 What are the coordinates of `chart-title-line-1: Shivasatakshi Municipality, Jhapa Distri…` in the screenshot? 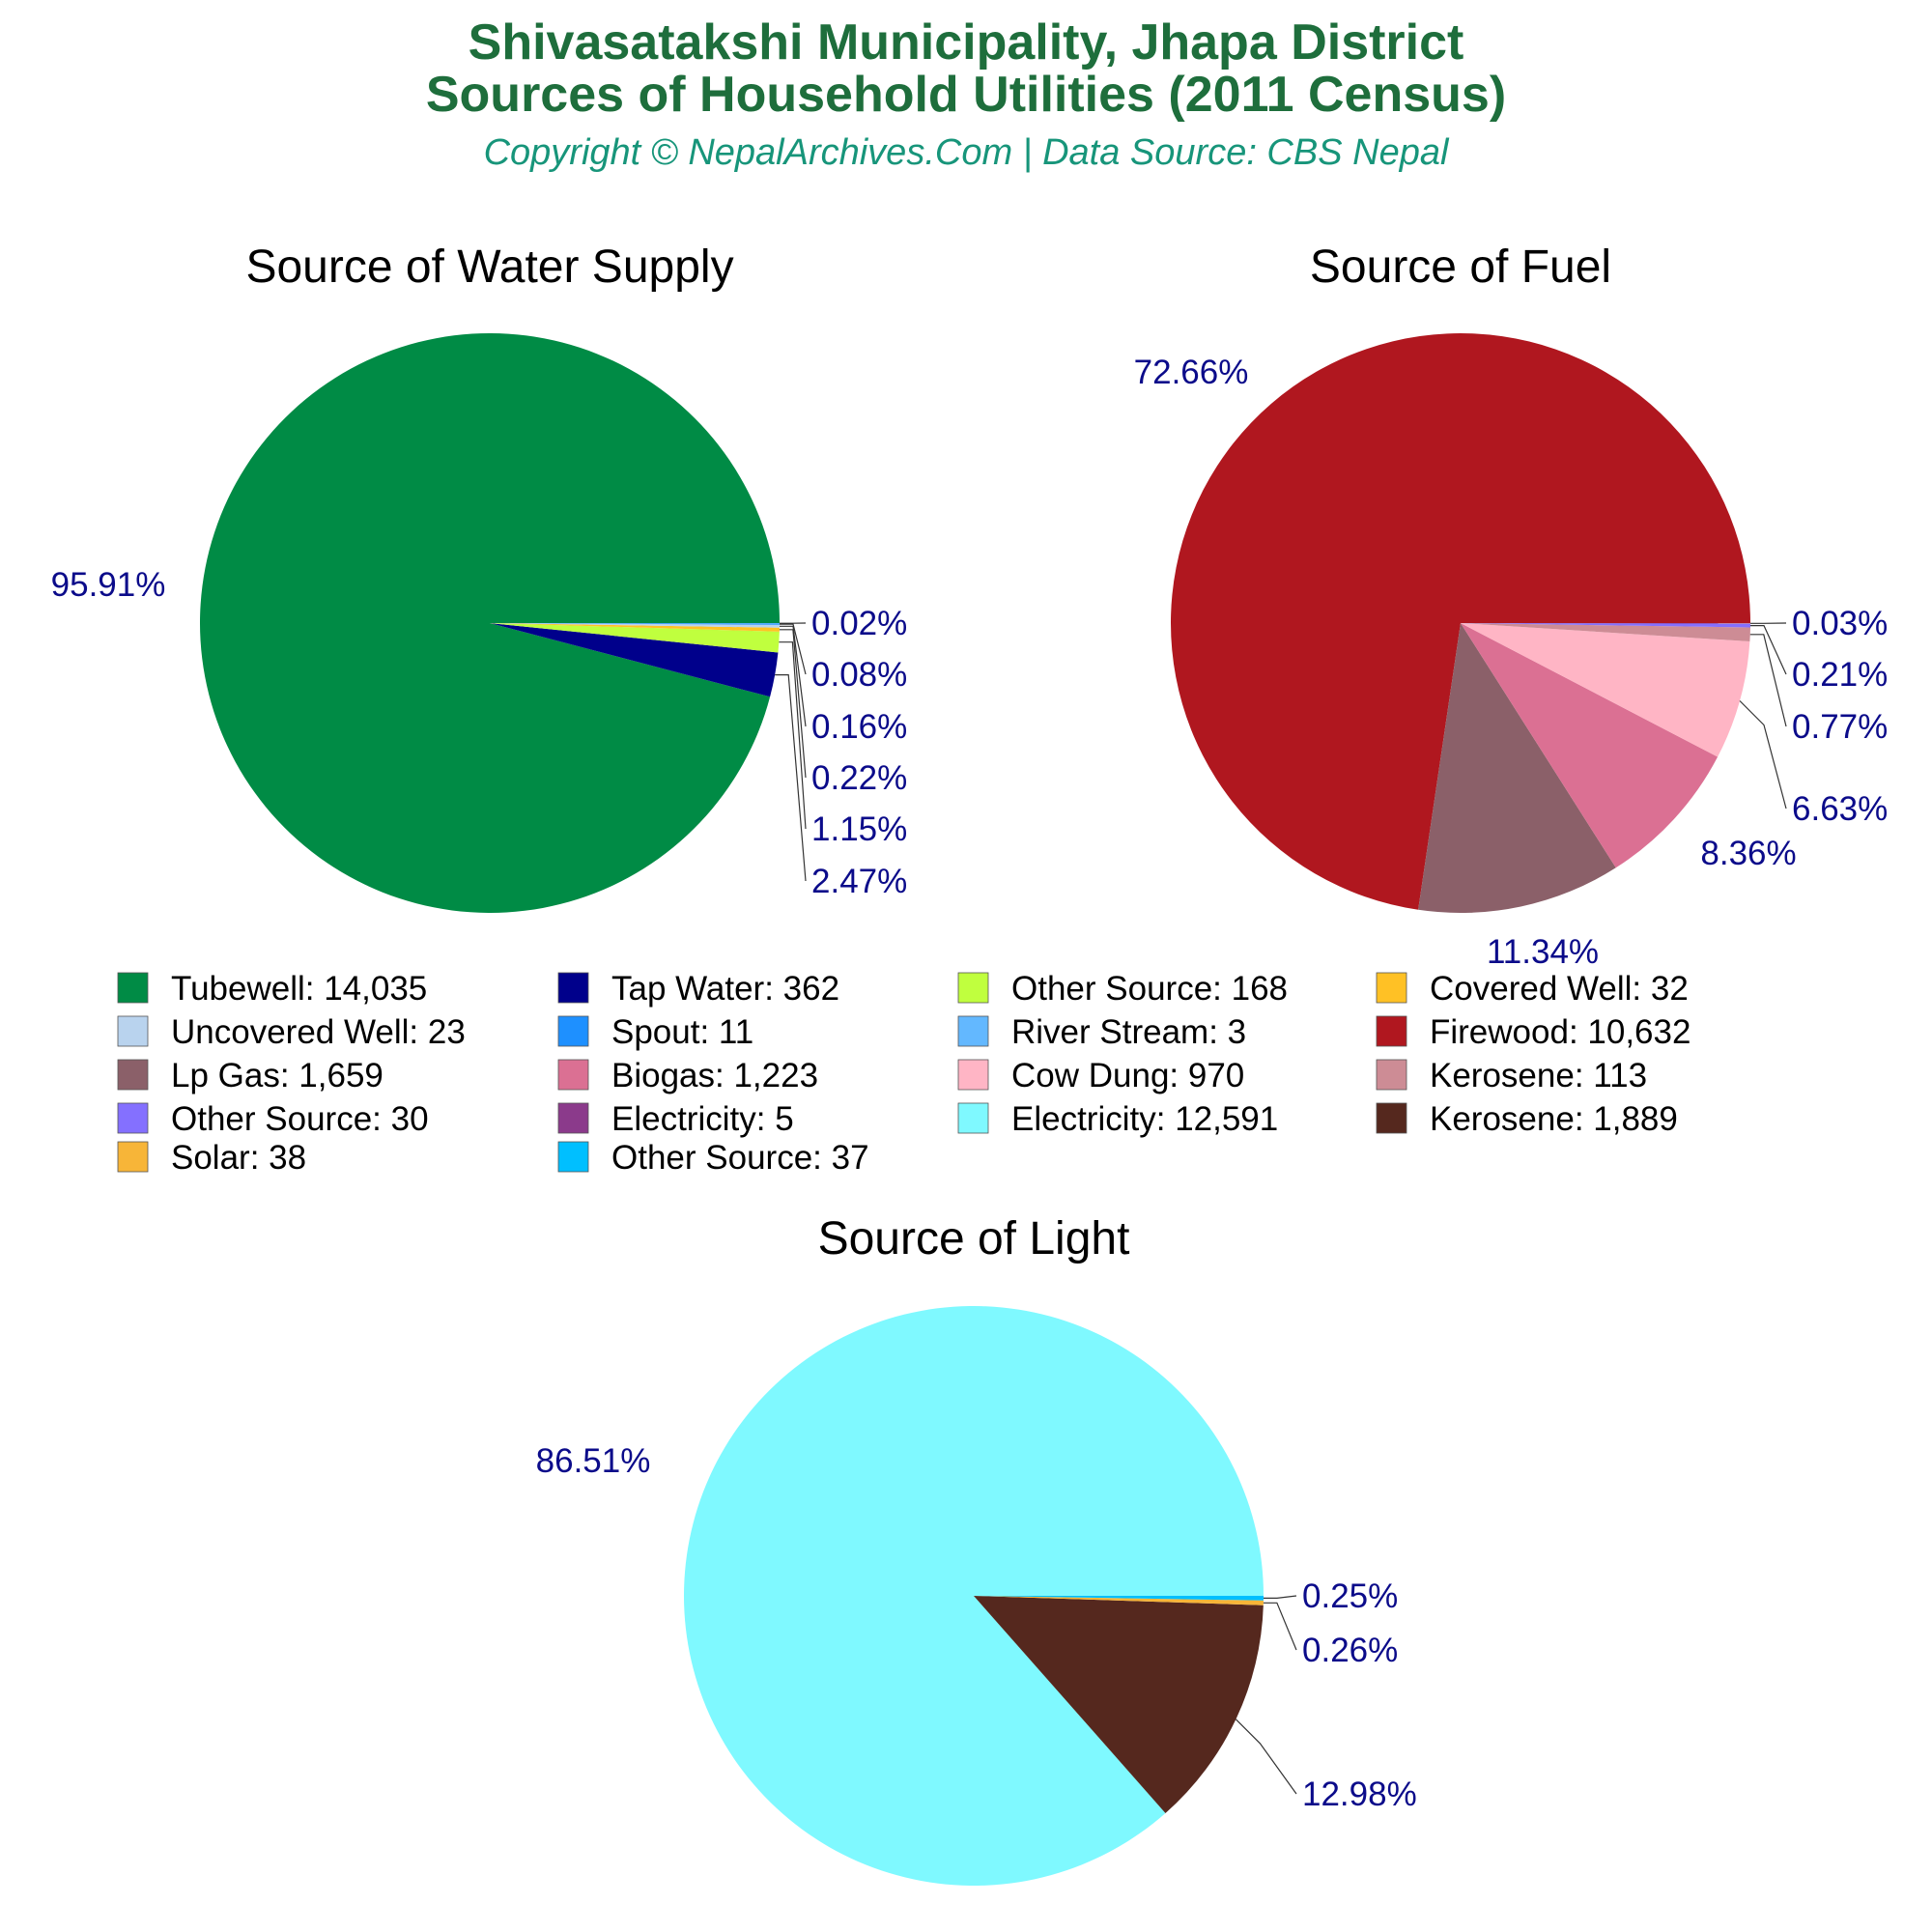 It's located at (966, 42).